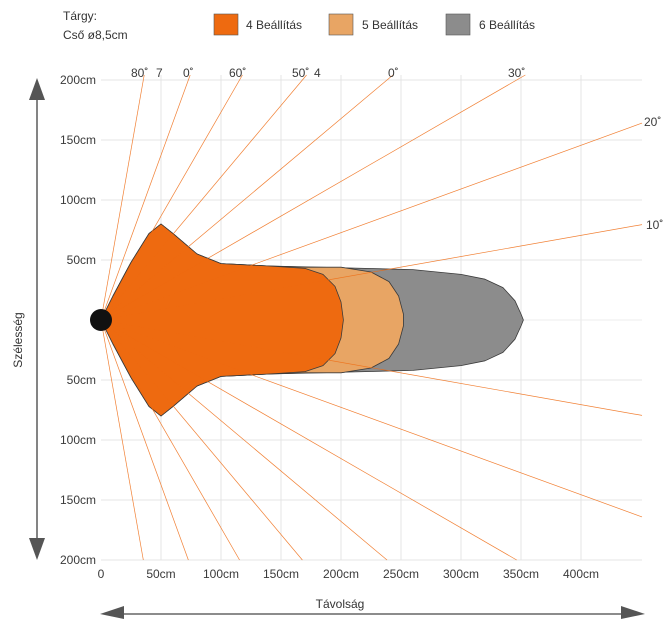 This screenshot has height=619, width=665. I want to click on angle-label: 60˚, so click(237, 73).